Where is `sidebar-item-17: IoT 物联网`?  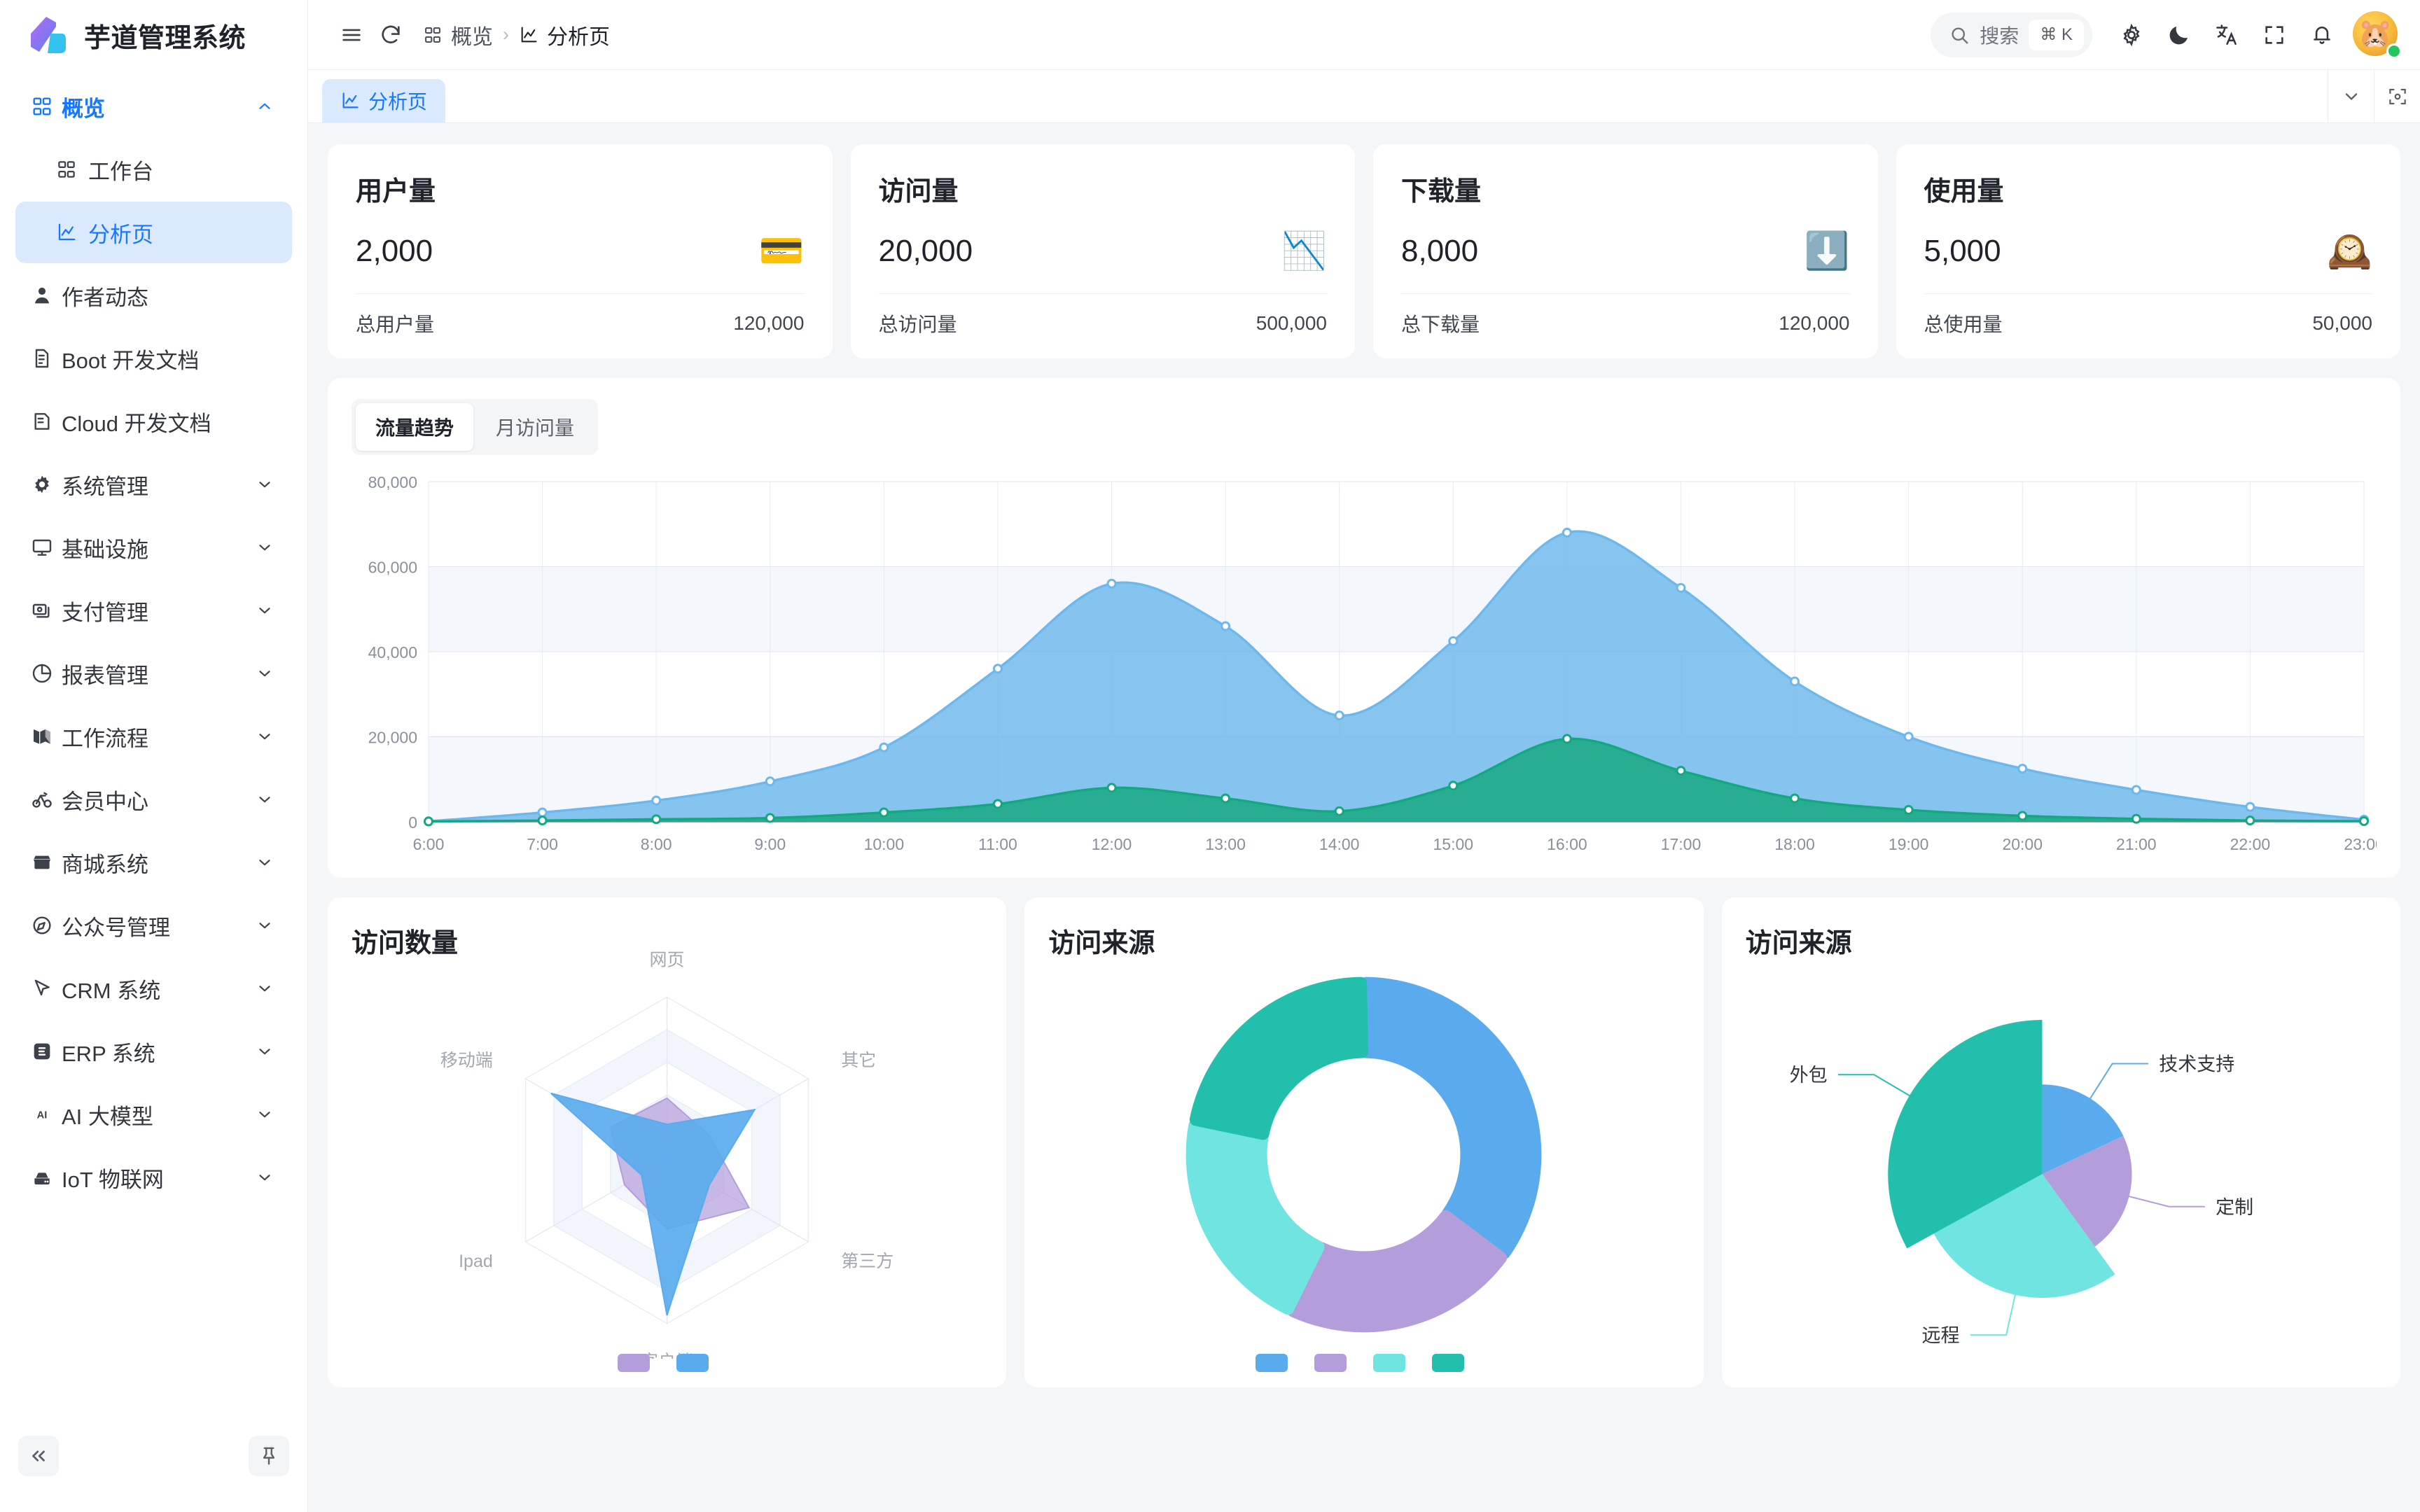 sidebar-item-17: IoT 物联网 is located at coordinates (153, 1177).